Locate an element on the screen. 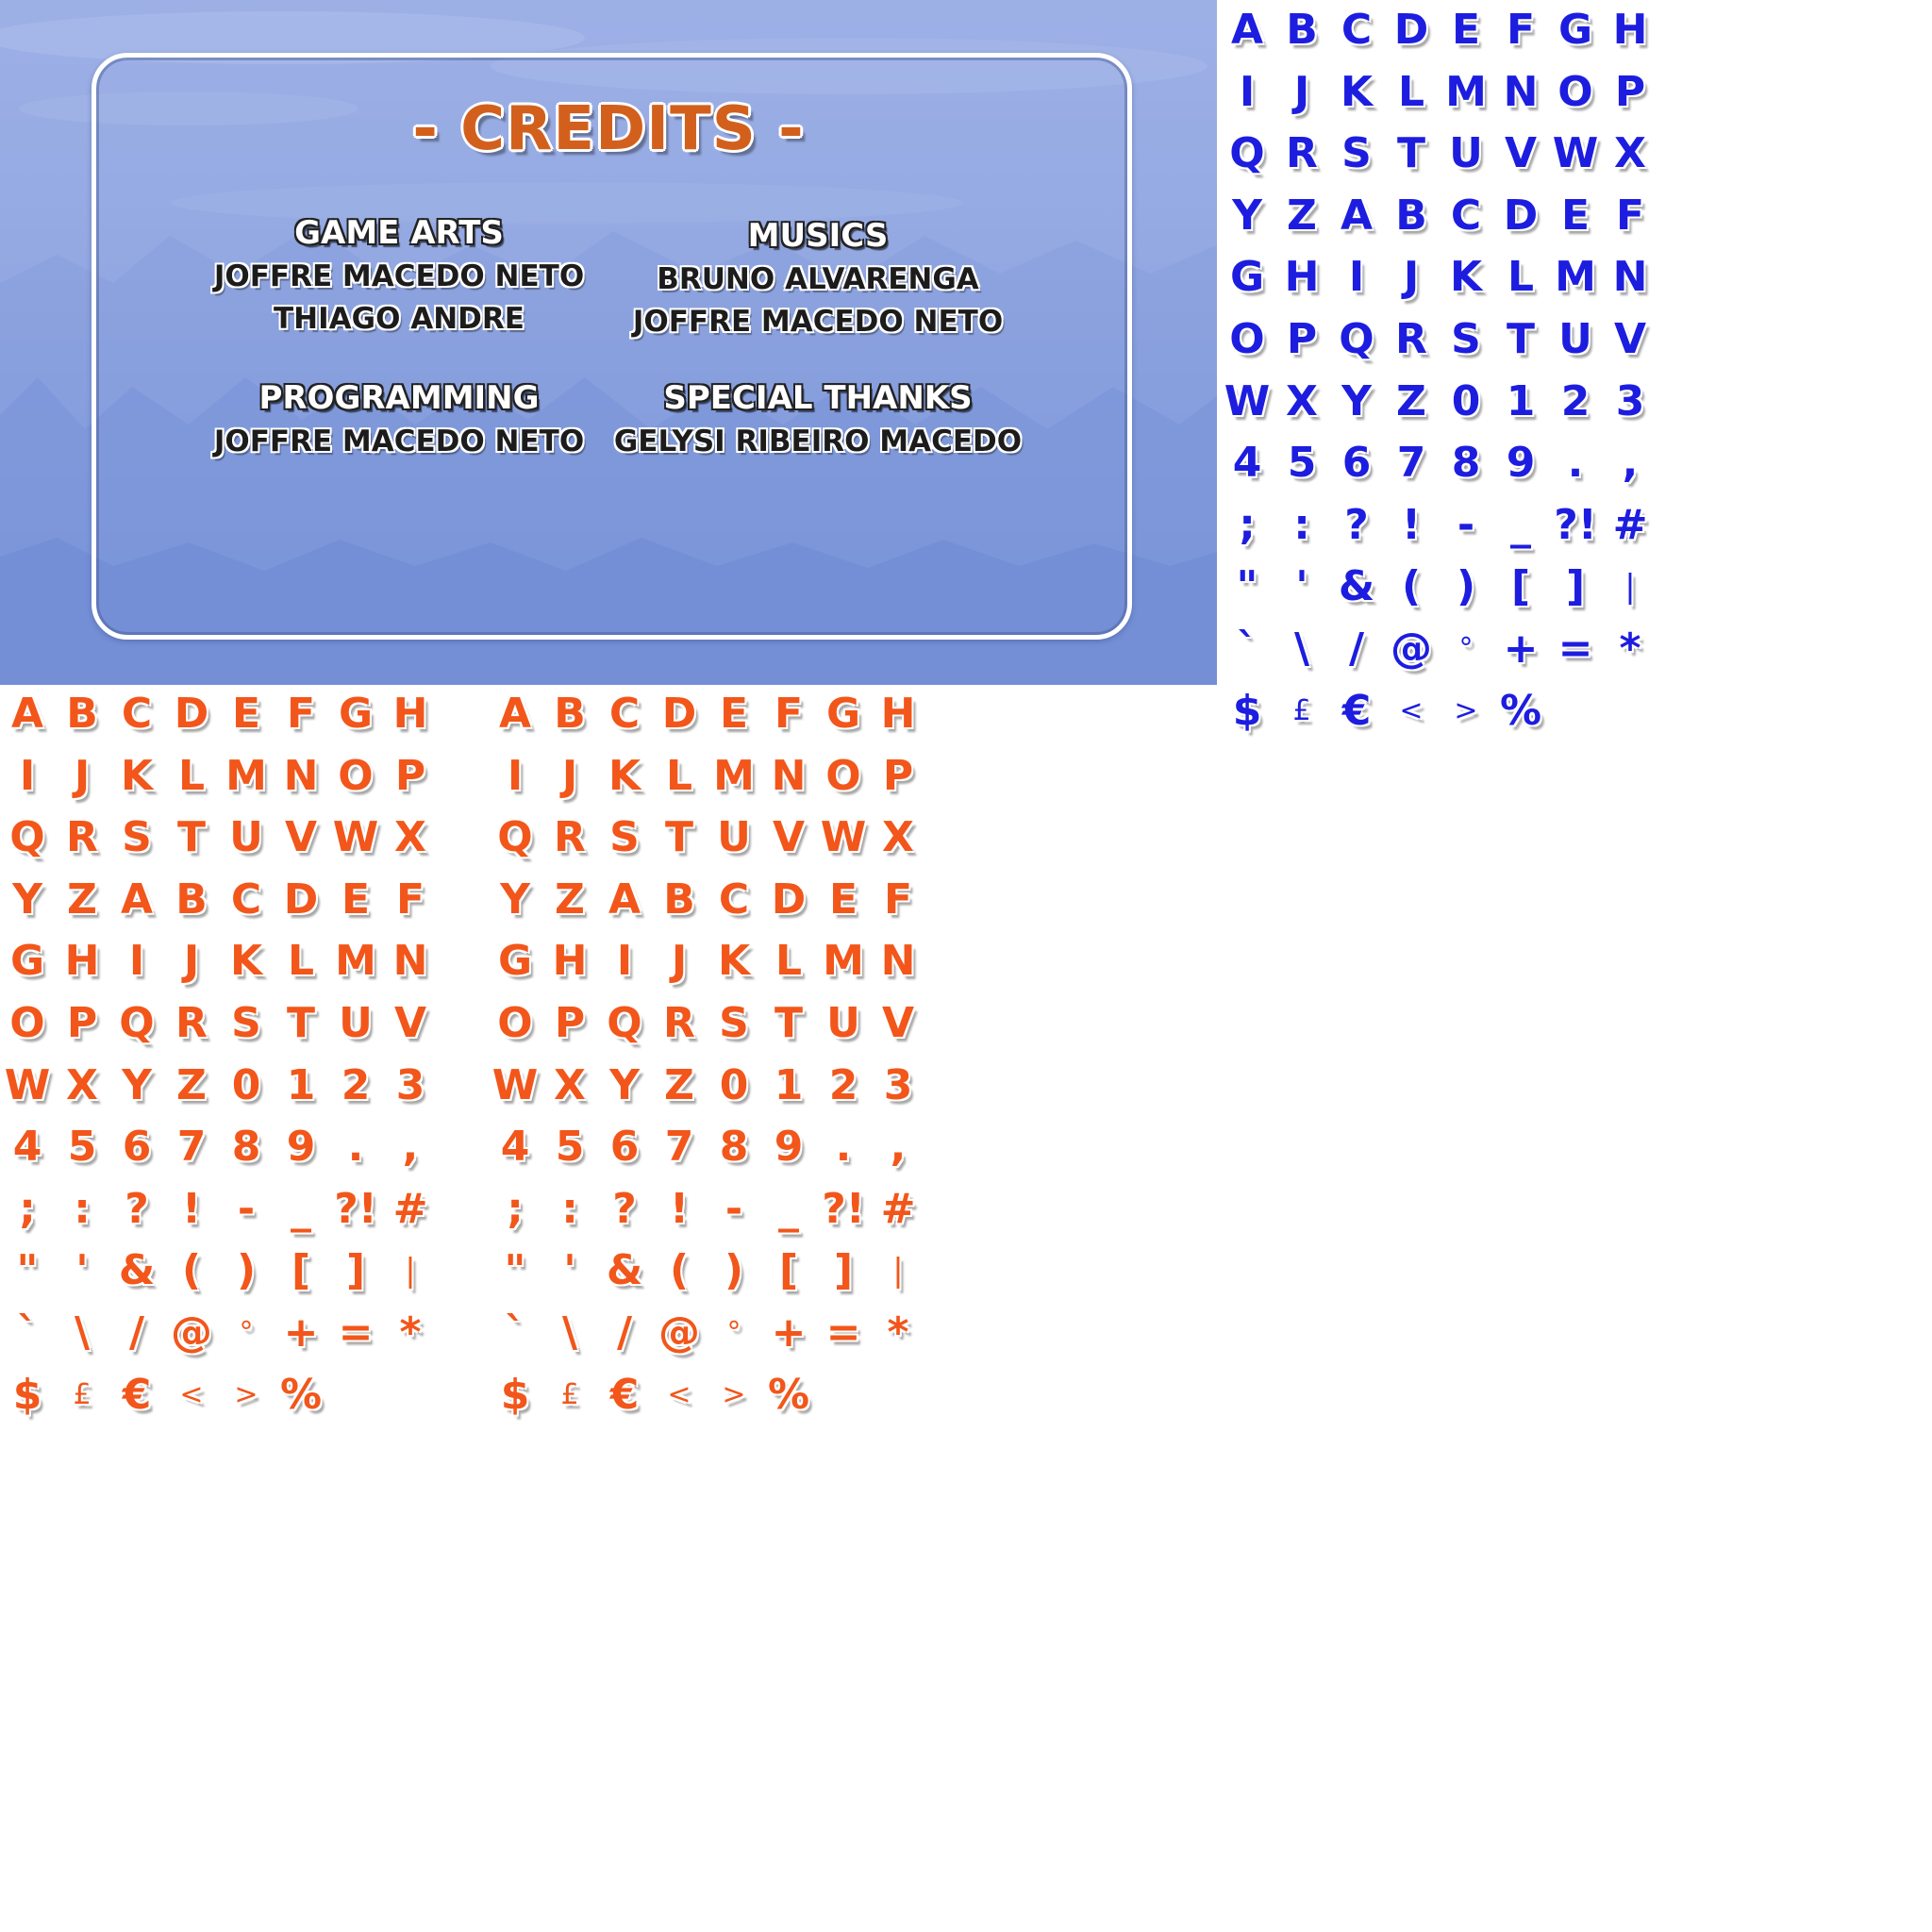  special-thanks-name: GELYSI RIBEIRO MACEDO is located at coordinates (818, 442).